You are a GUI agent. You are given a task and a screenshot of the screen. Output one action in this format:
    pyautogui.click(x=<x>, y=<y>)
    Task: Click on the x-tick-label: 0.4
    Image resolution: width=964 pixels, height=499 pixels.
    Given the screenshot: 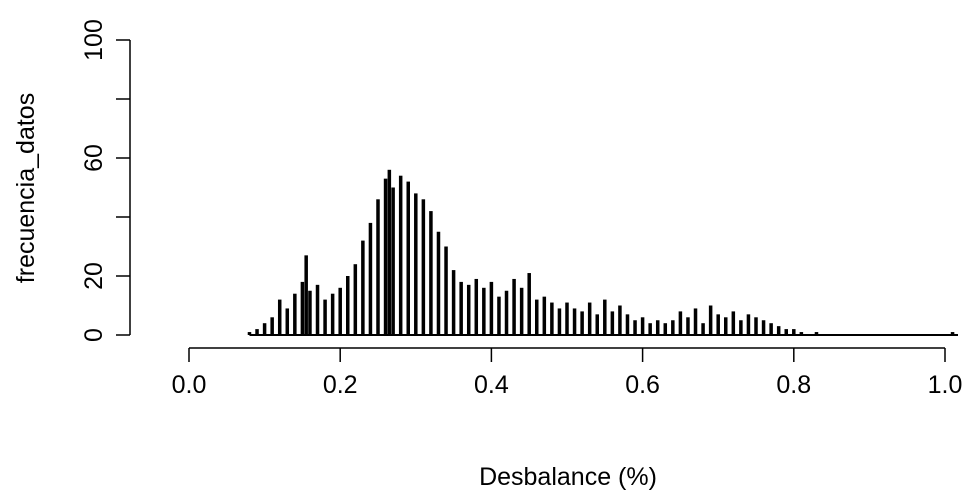 What is the action you would take?
    pyautogui.click(x=491, y=385)
    